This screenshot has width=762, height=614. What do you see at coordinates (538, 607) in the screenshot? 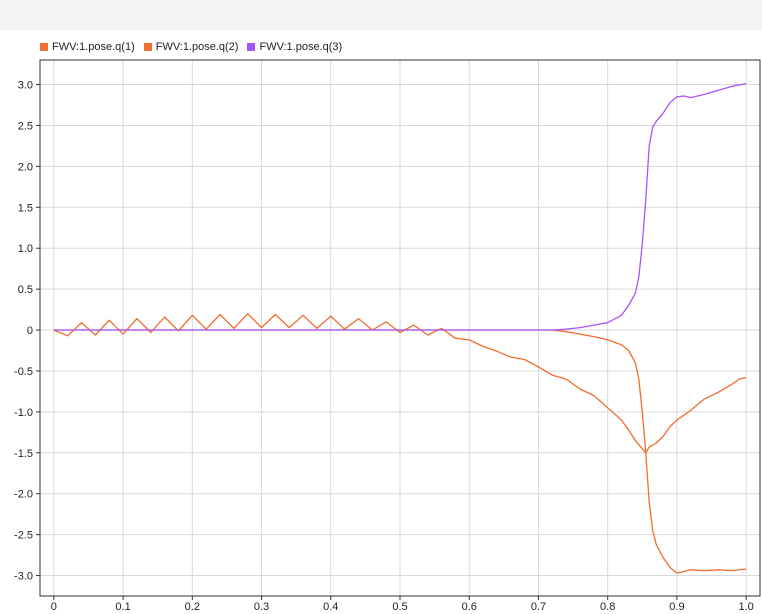
I see `x-tick-label: 0.7` at bounding box center [538, 607].